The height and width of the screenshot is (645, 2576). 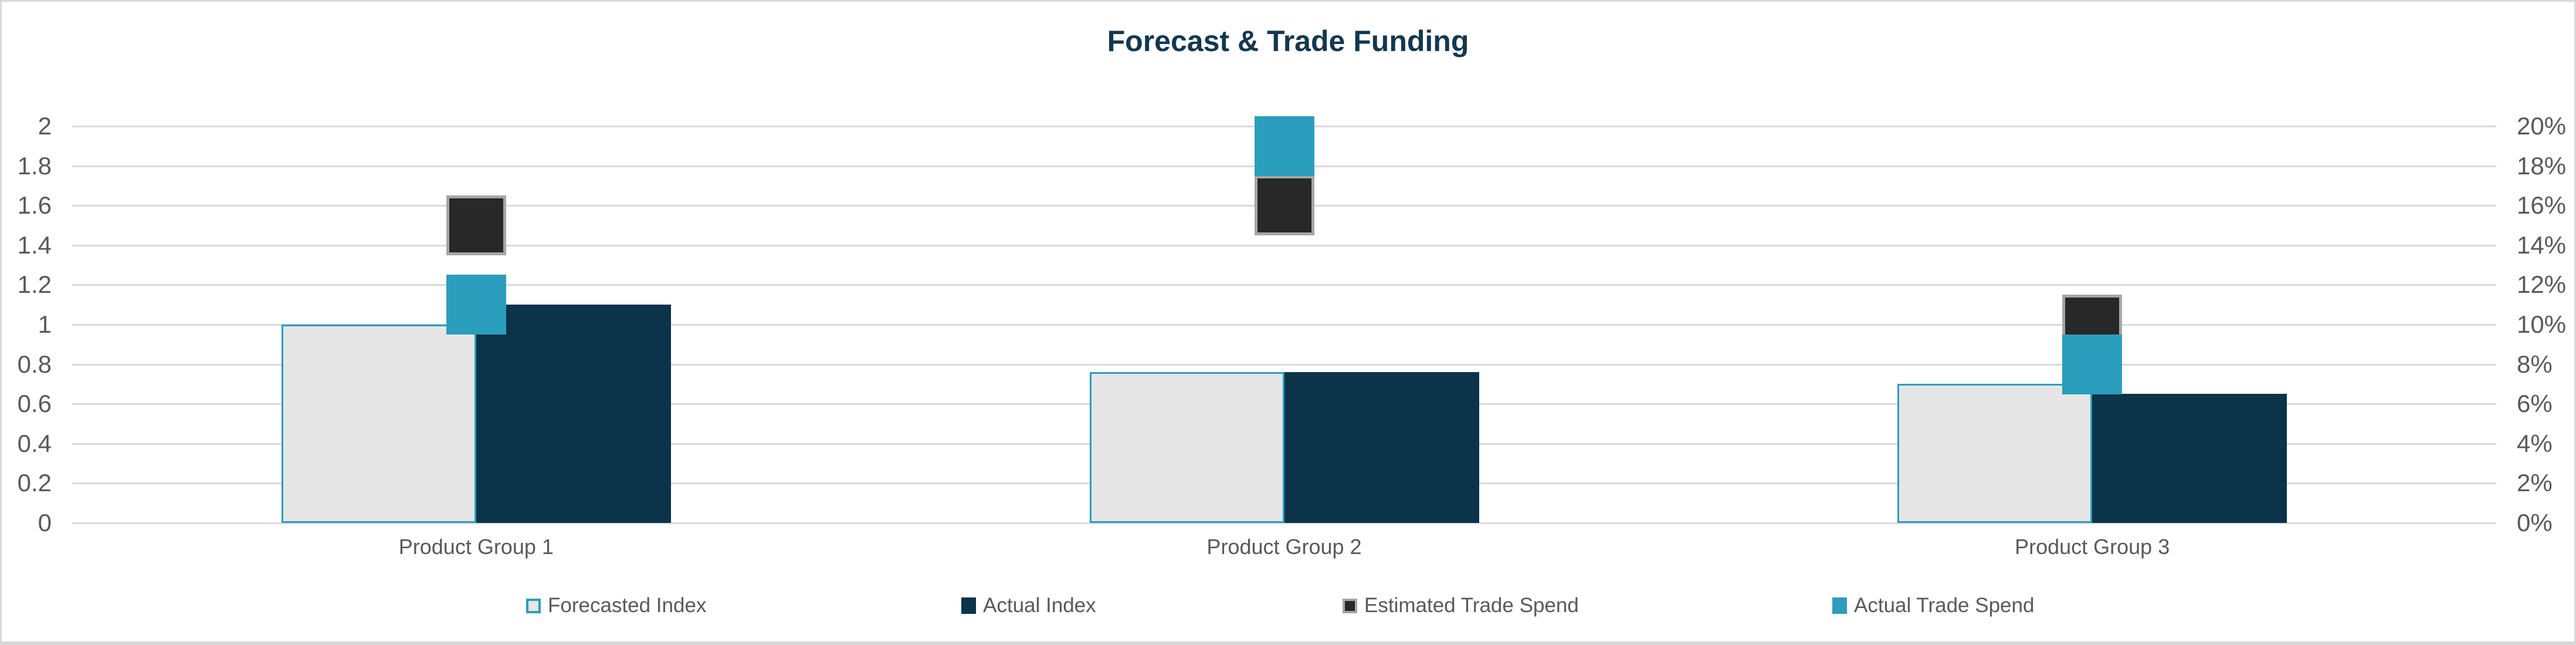 I want to click on right-axis-tick: 18%, so click(x=2542, y=165).